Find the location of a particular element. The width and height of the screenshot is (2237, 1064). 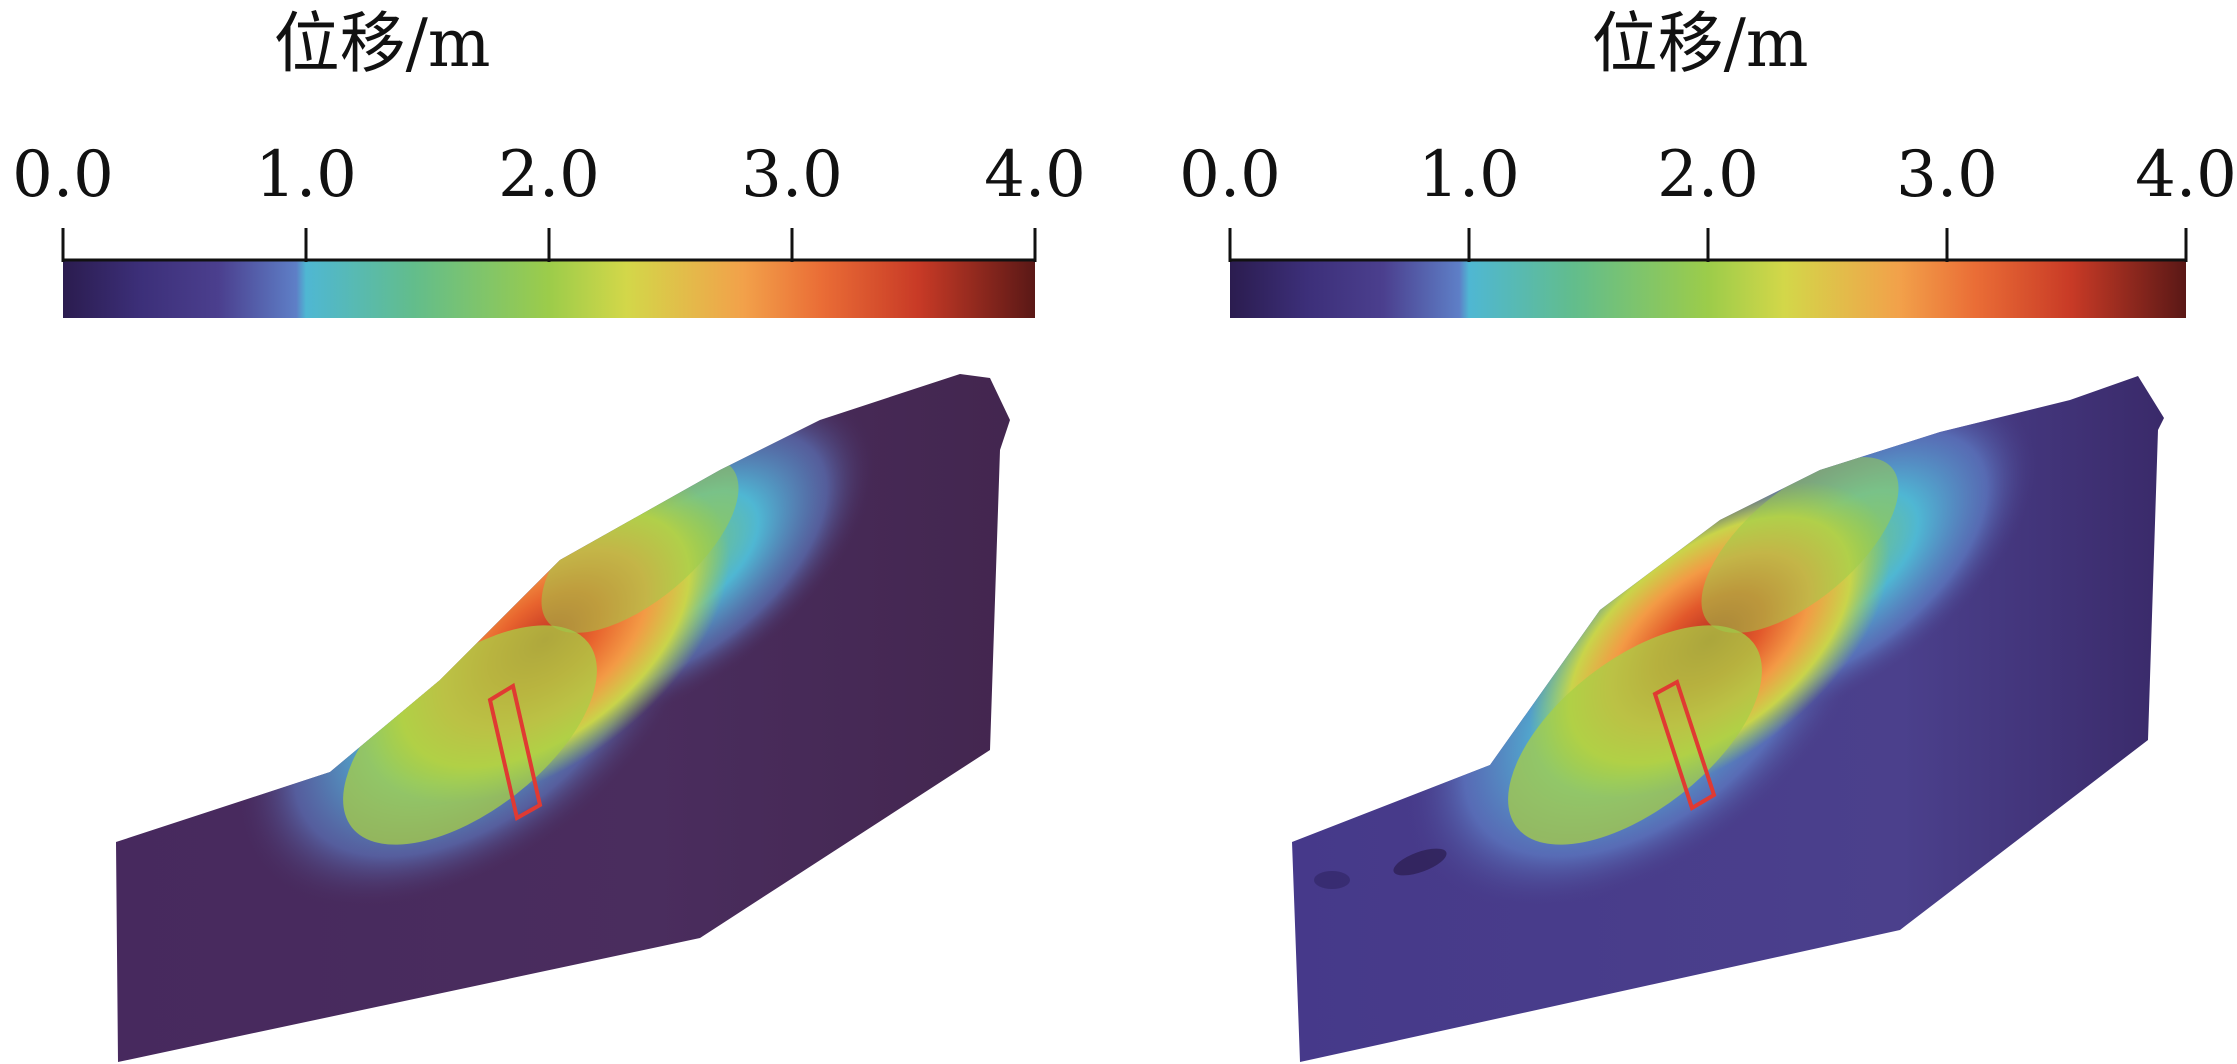

left-colorbar-gradient is located at coordinates (549, 289).